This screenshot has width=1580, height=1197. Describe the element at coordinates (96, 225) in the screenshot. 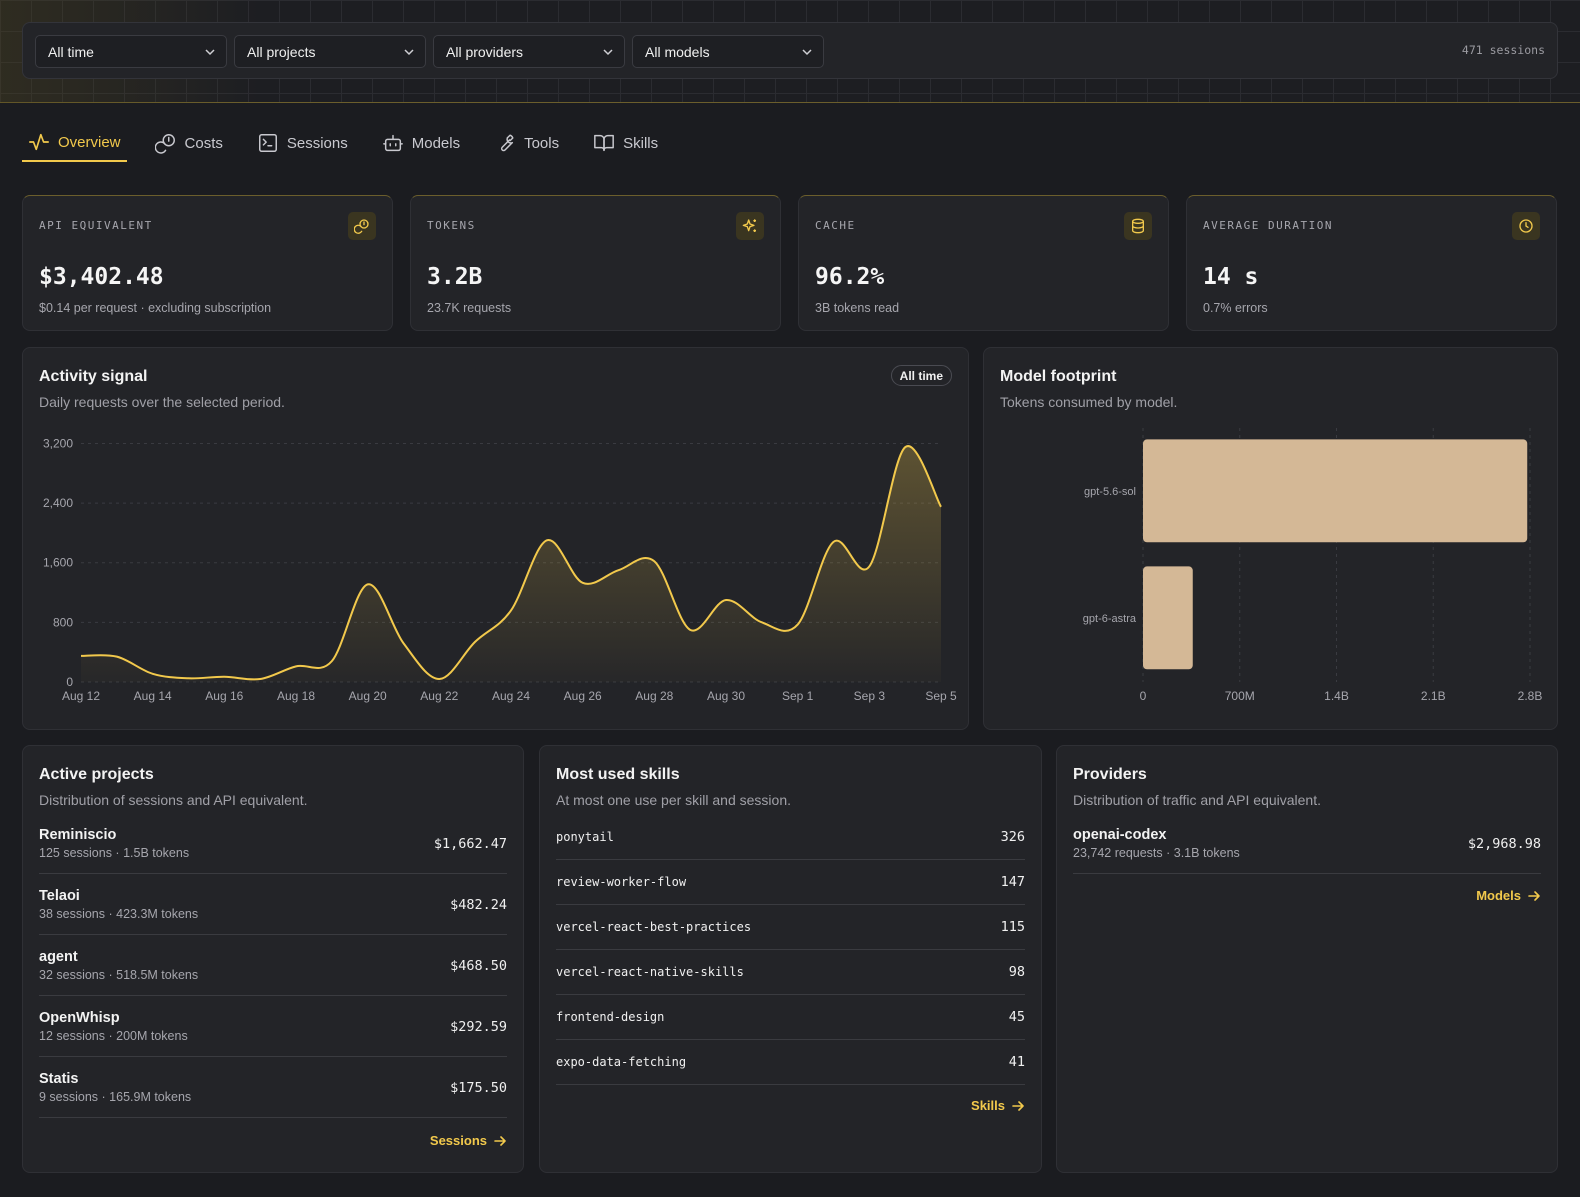

I see `stat-label: API EQUIVALENT` at that location.